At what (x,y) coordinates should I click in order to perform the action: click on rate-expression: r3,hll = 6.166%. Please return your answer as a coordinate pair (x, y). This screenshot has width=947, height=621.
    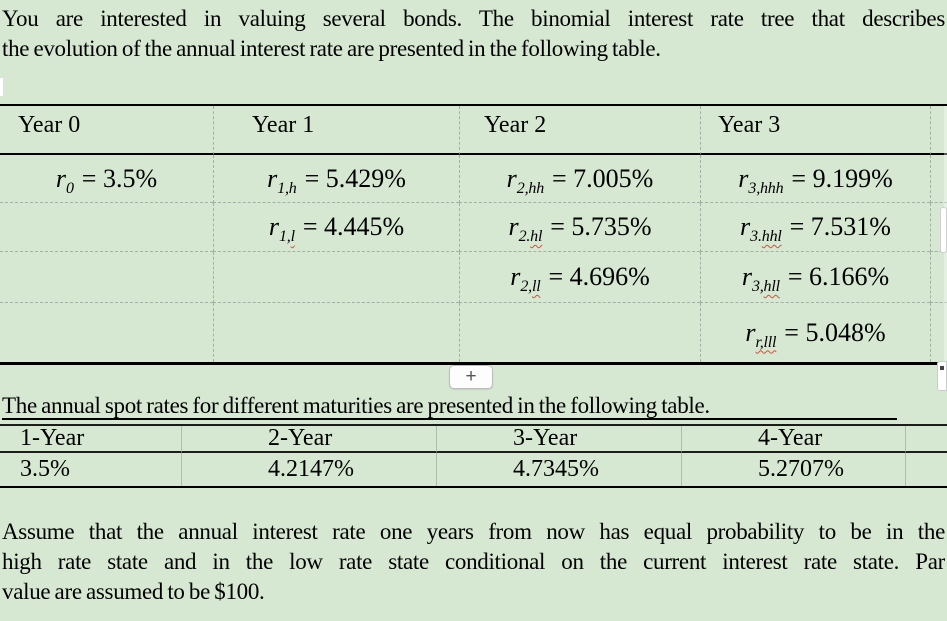
    Looking at the image, I should click on (815, 279).